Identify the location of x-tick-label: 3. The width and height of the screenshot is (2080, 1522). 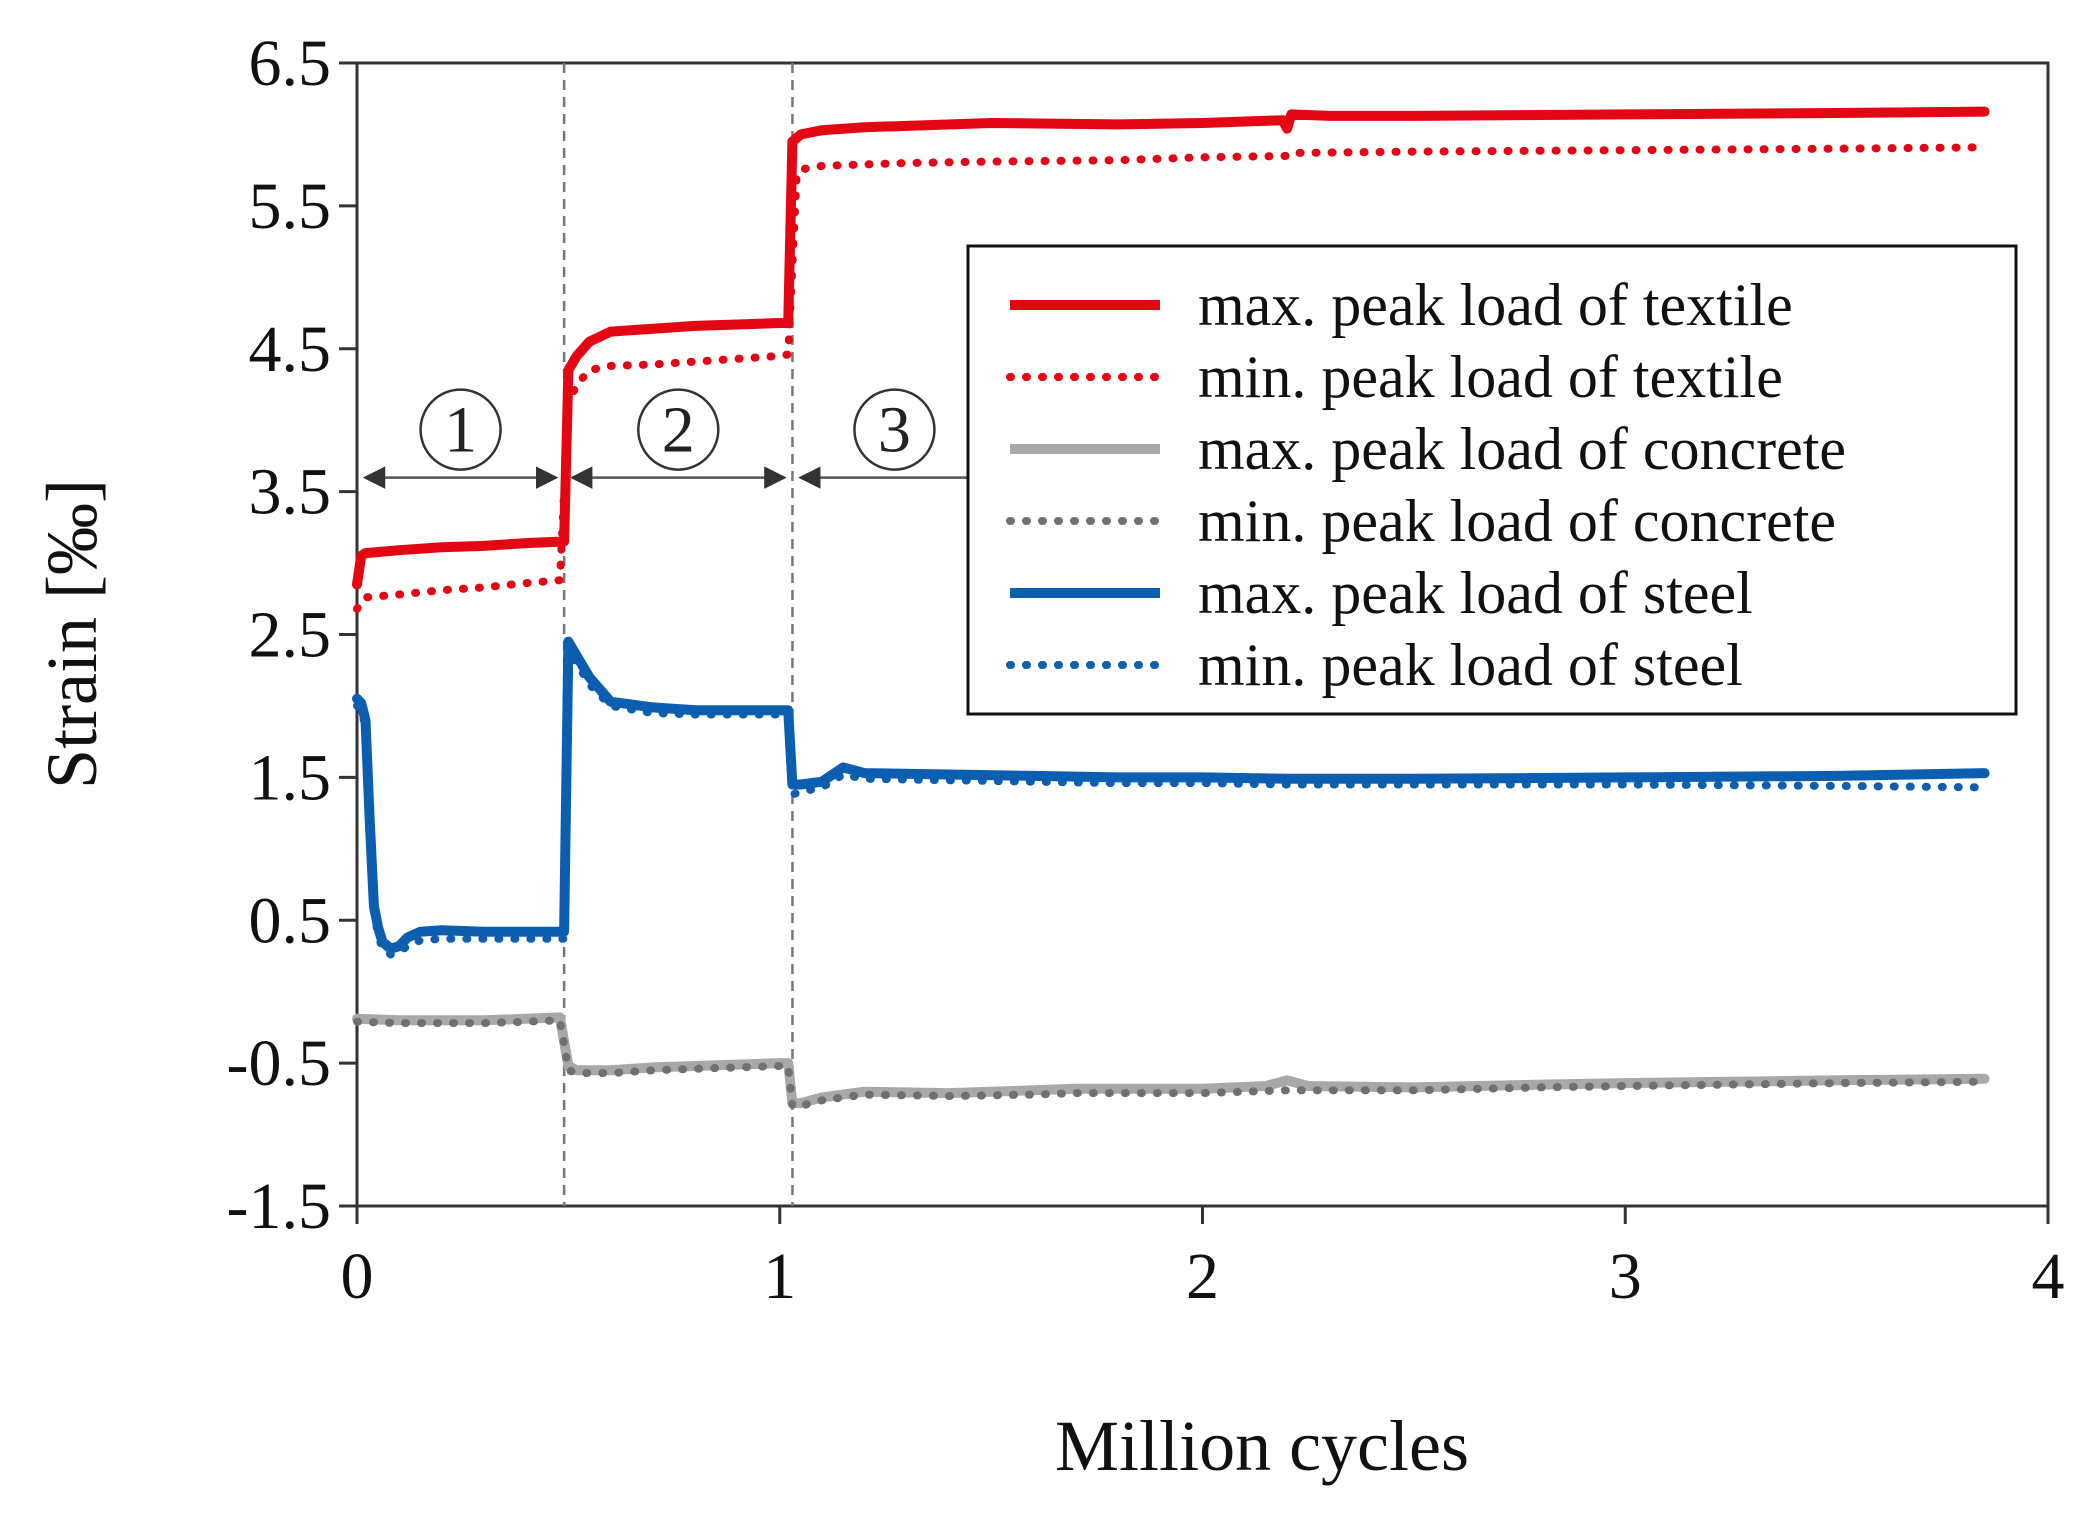
(1625, 1276).